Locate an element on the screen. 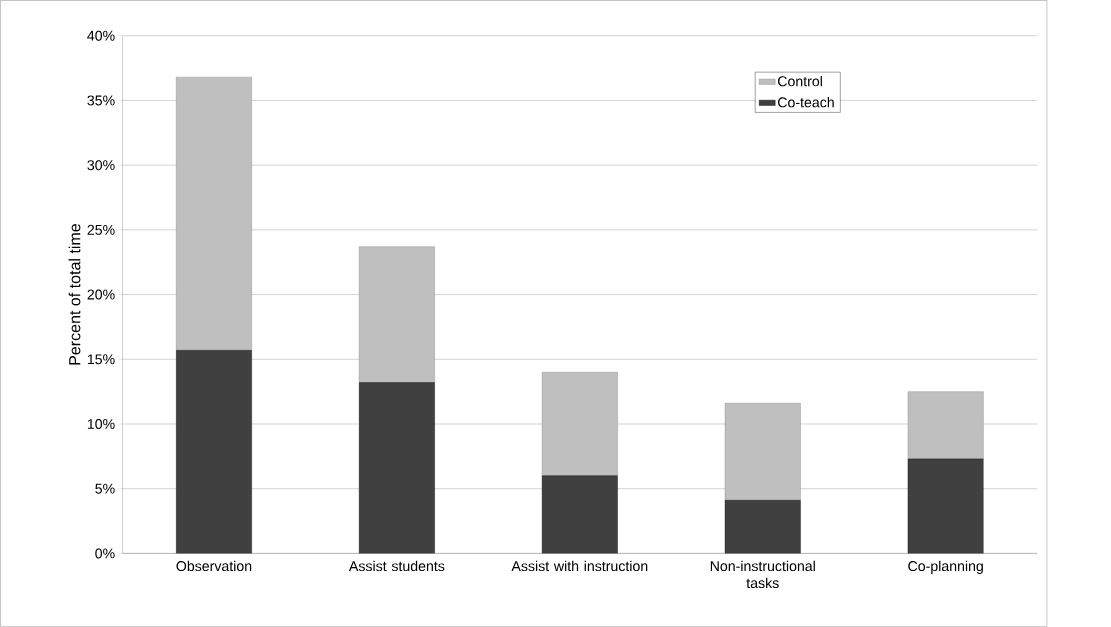 The width and height of the screenshot is (1111, 627). y-tick-label: 5% is located at coordinates (105, 488).